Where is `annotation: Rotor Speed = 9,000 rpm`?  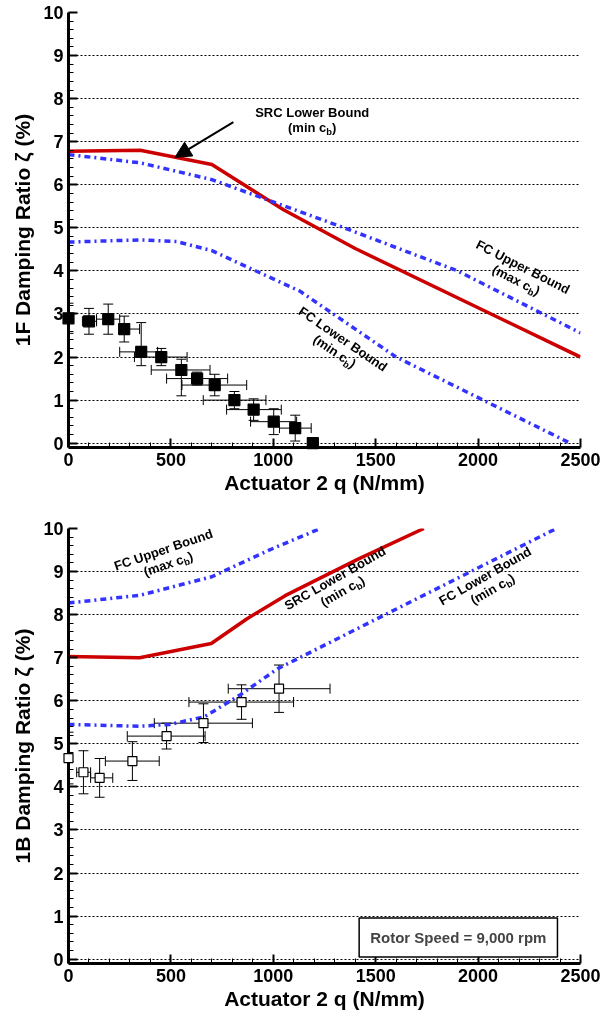 annotation: Rotor Speed = 9,000 rpm is located at coordinates (458, 937).